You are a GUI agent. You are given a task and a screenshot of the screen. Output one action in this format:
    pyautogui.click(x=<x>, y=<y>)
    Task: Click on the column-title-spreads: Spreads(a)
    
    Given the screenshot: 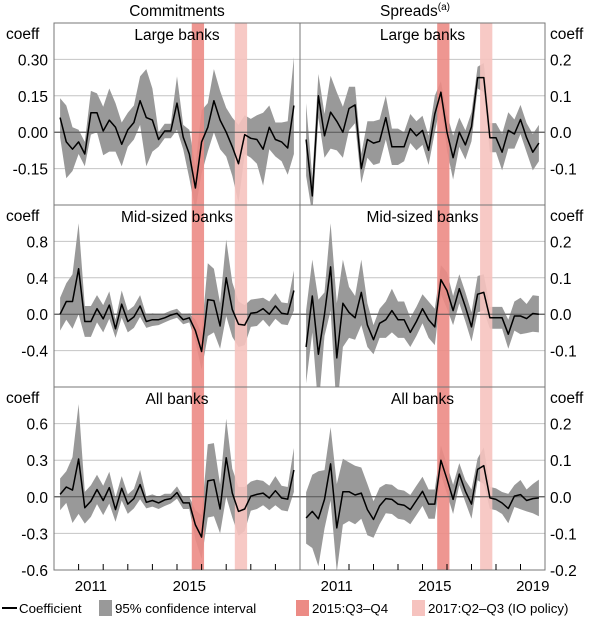 What is the action you would take?
    pyautogui.click(x=415, y=11)
    